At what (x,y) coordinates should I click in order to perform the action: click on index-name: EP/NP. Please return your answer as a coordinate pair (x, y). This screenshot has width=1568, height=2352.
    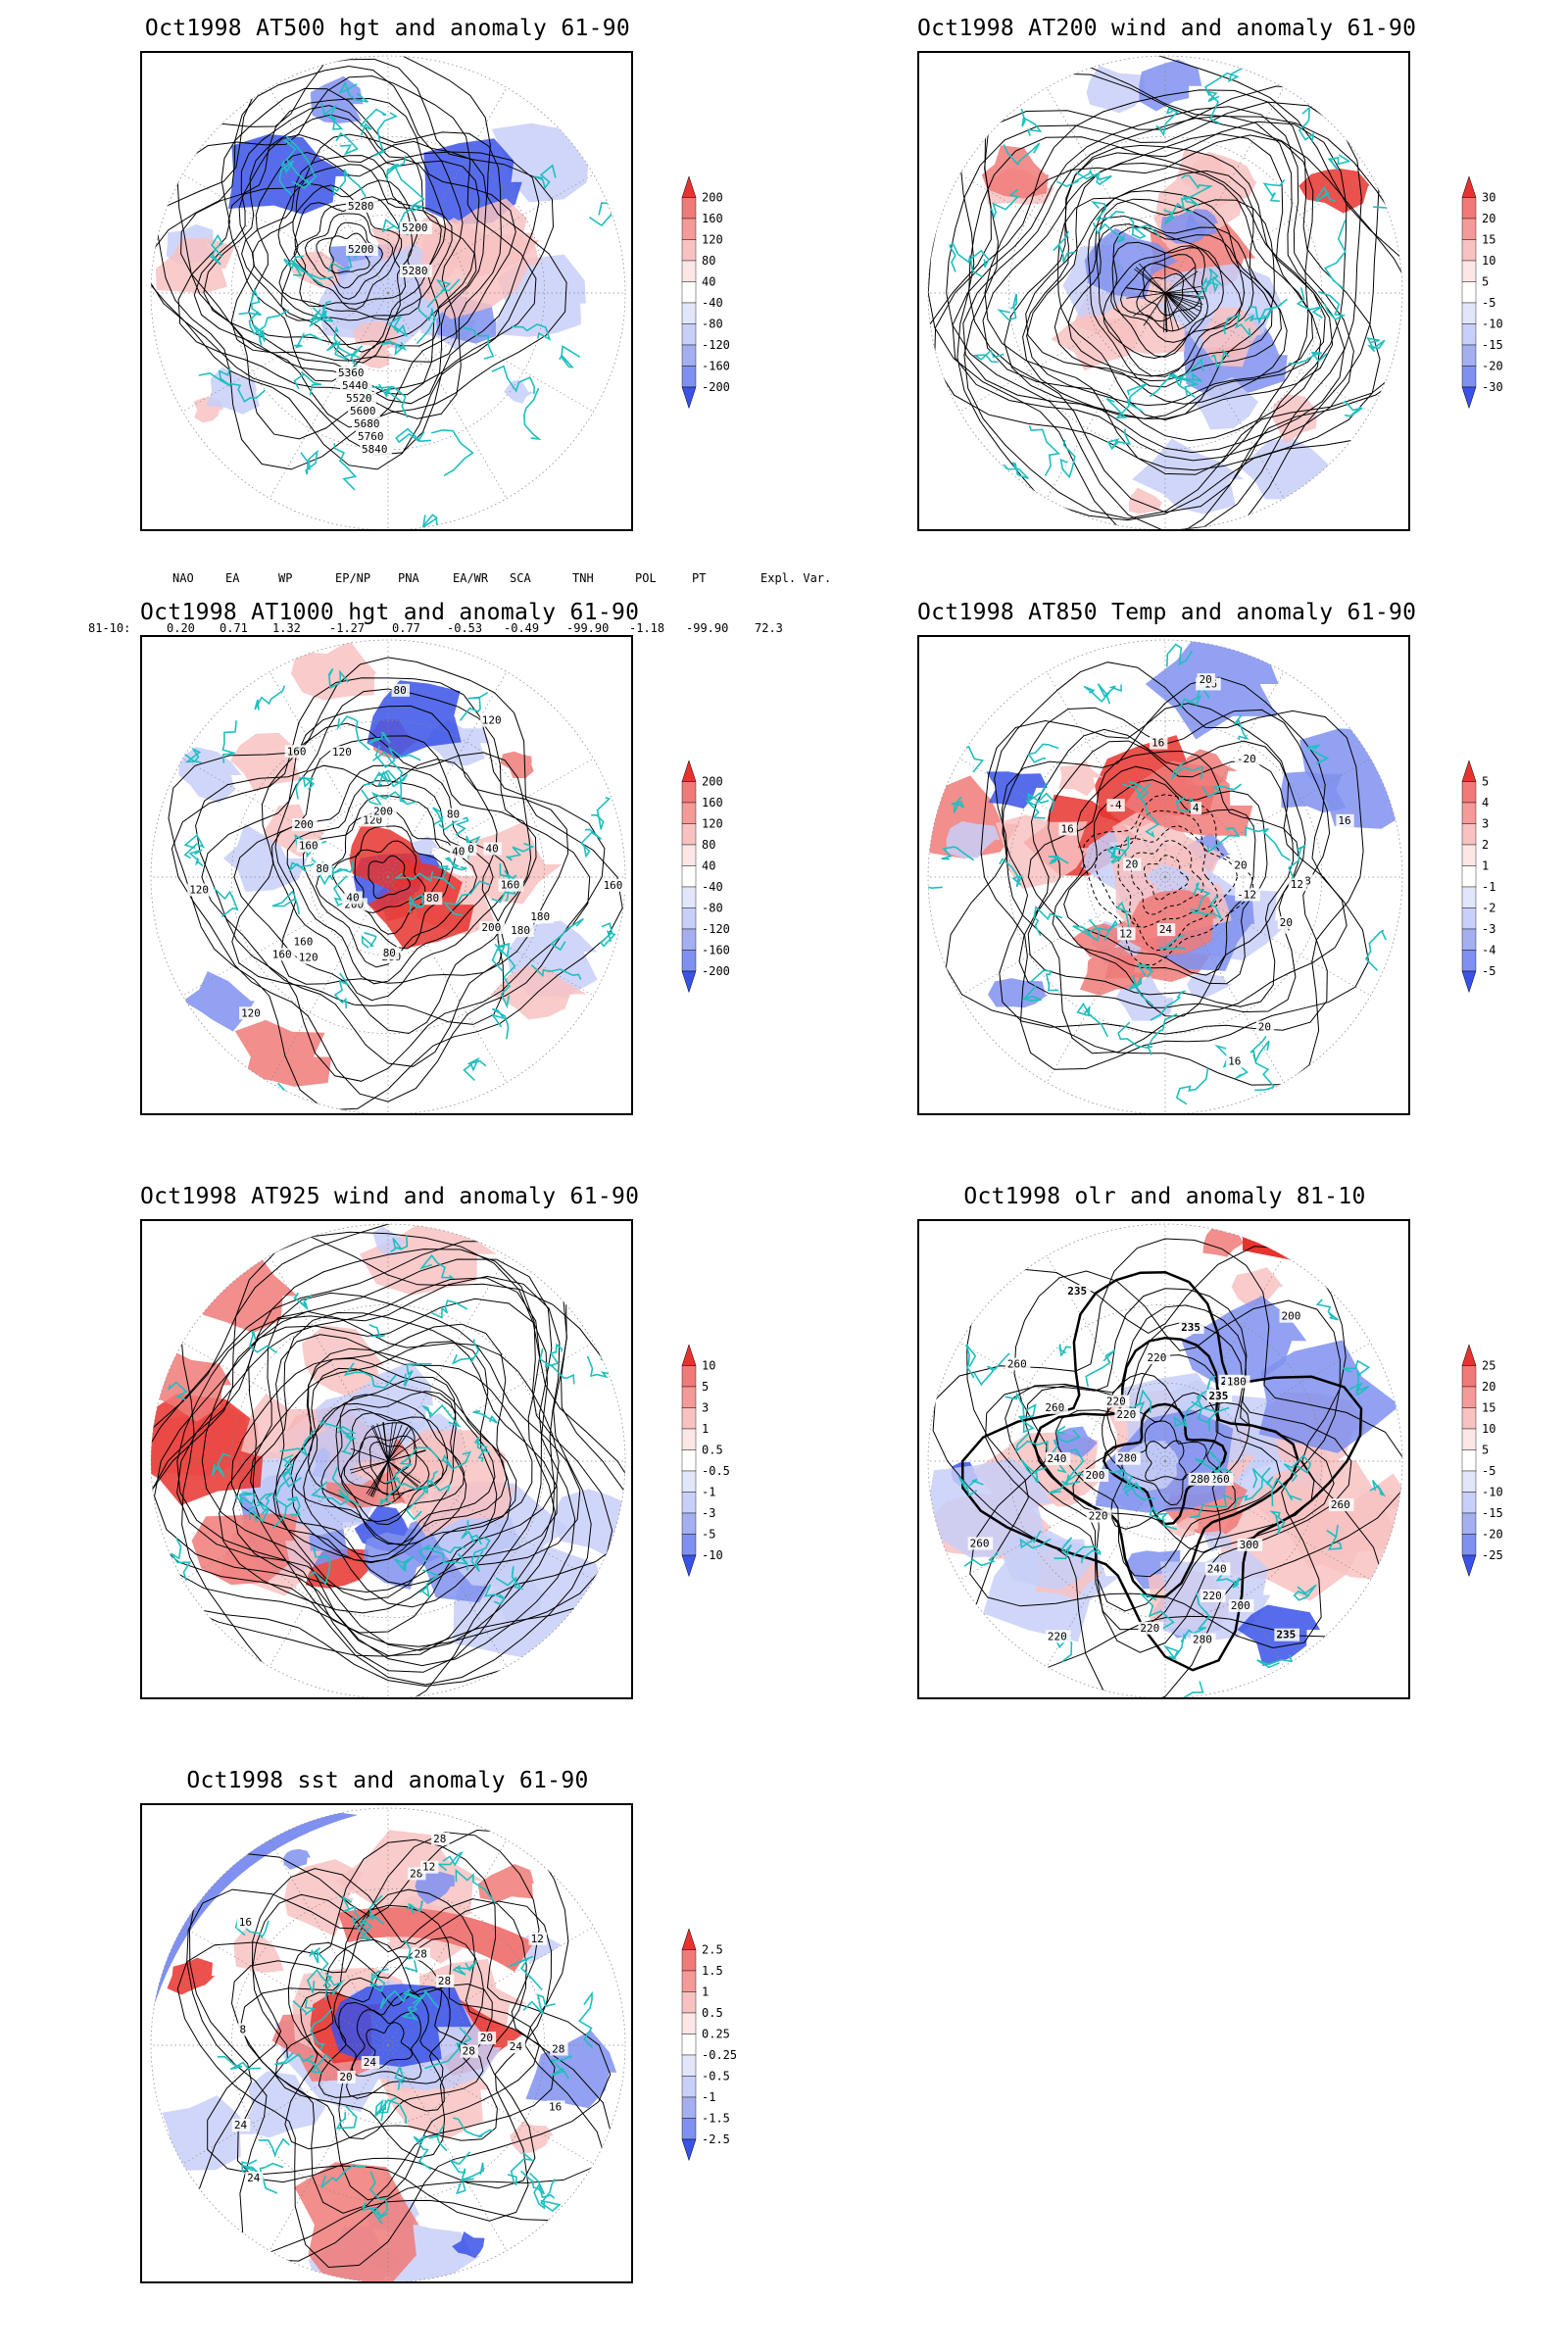
    Looking at the image, I should click on (353, 578).